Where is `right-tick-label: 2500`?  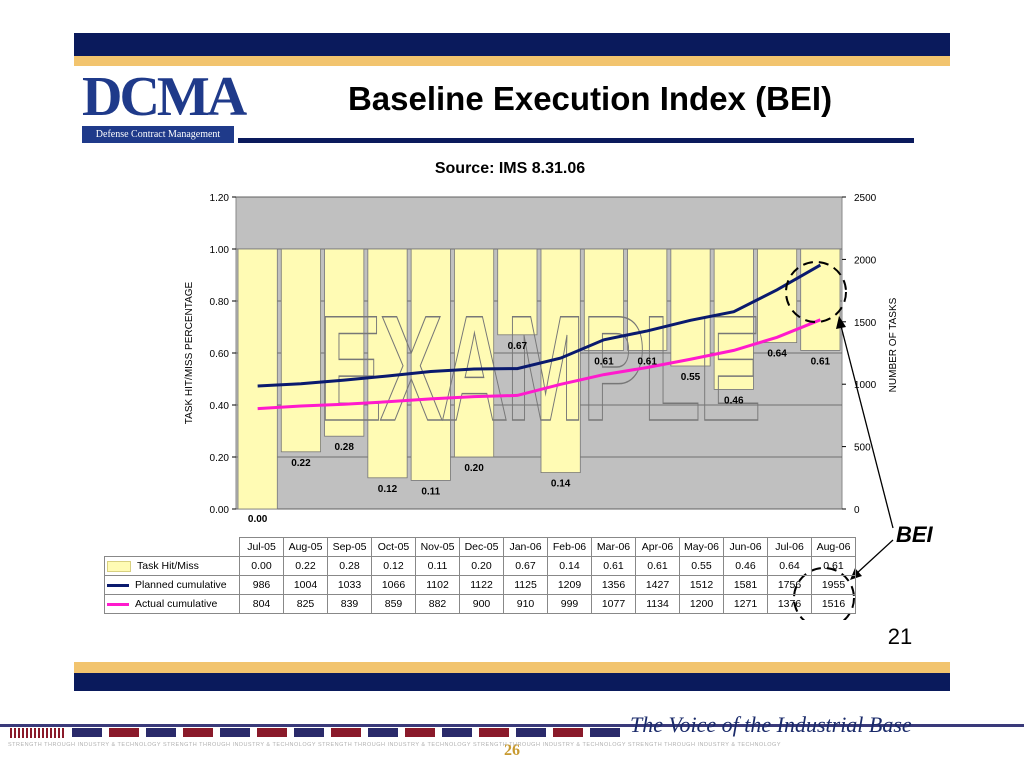 right-tick-label: 2500 is located at coordinates (865, 198).